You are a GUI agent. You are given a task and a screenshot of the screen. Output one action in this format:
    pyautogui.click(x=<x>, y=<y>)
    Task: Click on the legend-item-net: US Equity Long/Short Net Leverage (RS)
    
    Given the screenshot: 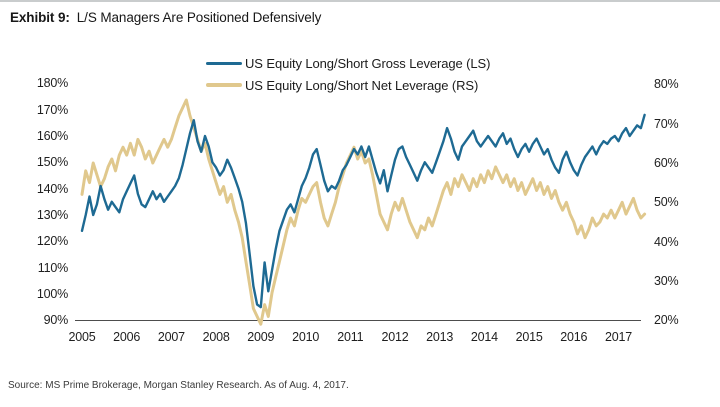 What is the action you would take?
    pyautogui.click(x=348, y=85)
    